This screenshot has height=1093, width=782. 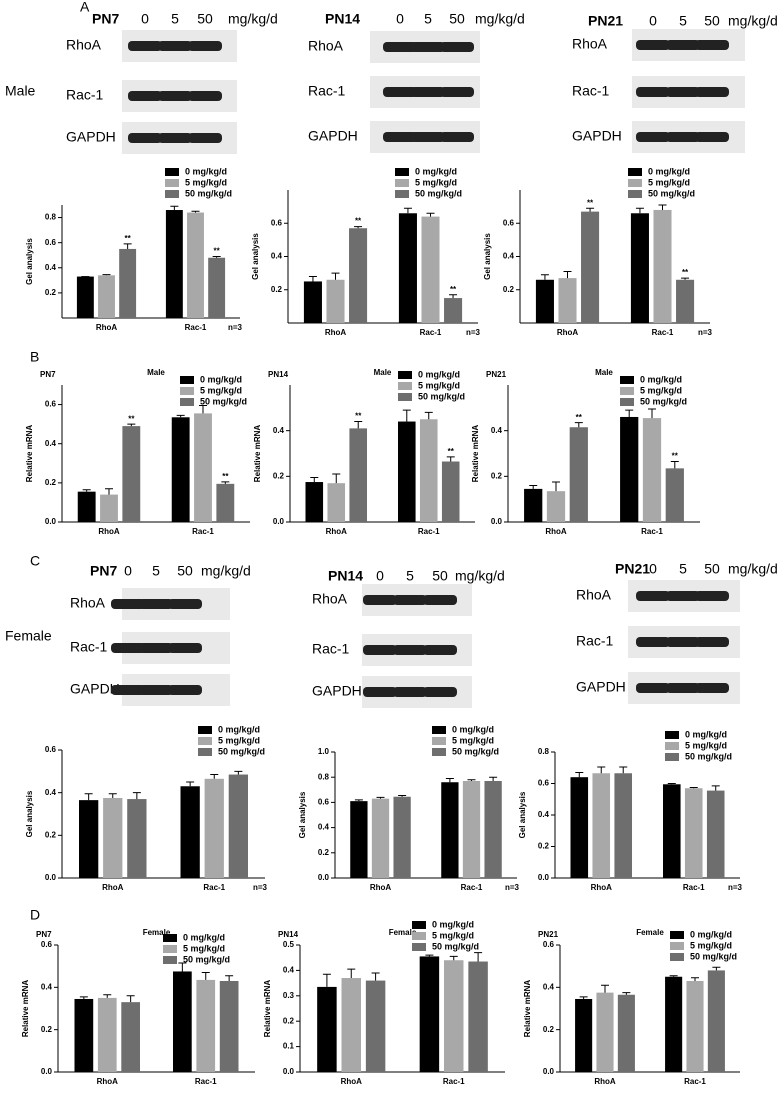 I want to click on dose-unit: mg/kg/d, so click(x=480, y=576).